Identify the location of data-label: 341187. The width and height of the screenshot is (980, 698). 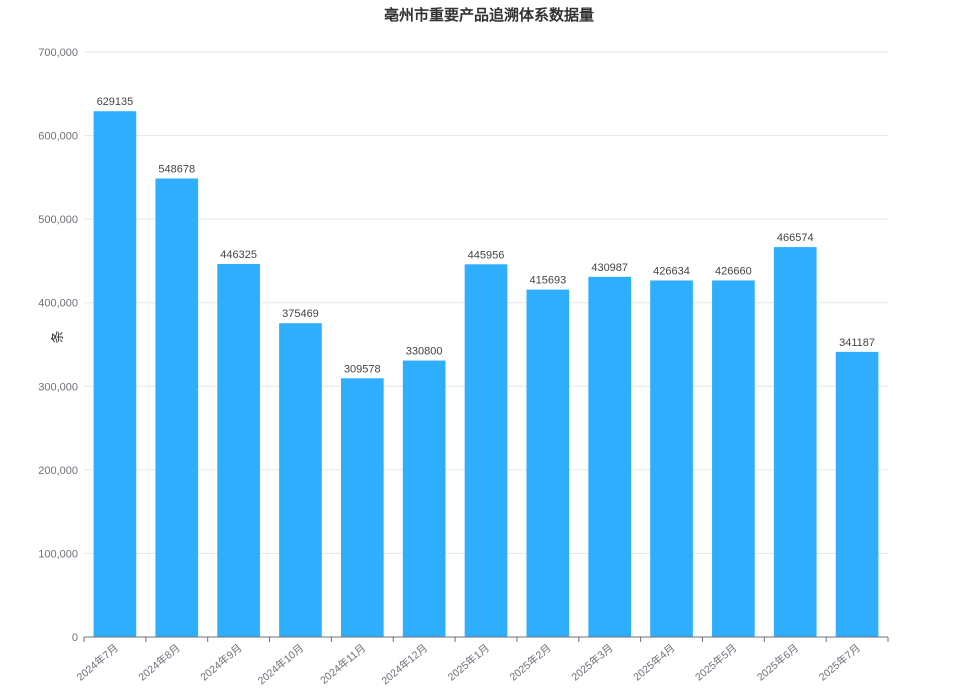
(857, 343).